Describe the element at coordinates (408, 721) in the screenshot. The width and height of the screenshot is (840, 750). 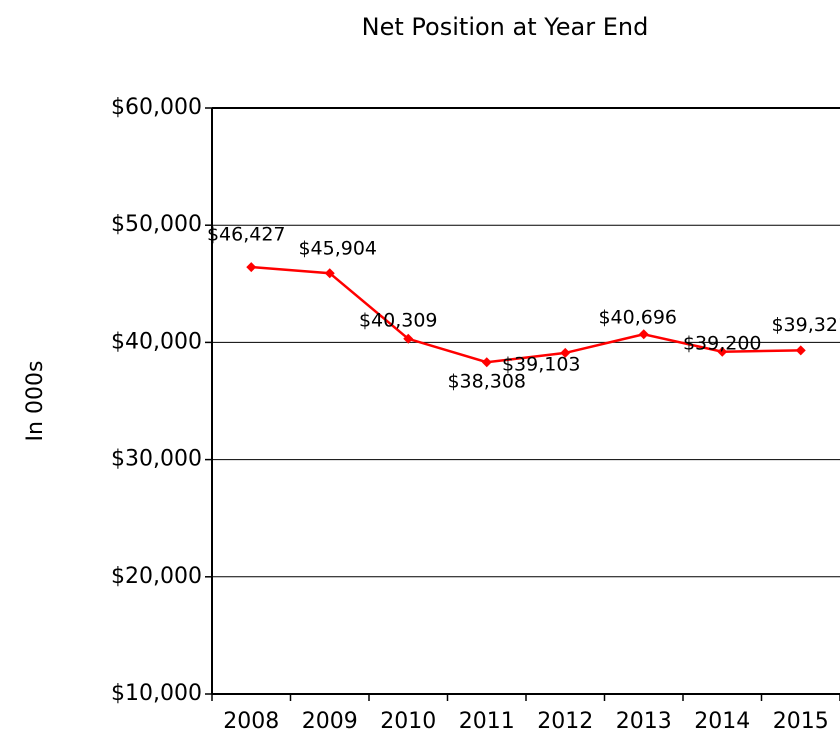
I see `x-tick-label: 2010` at that location.